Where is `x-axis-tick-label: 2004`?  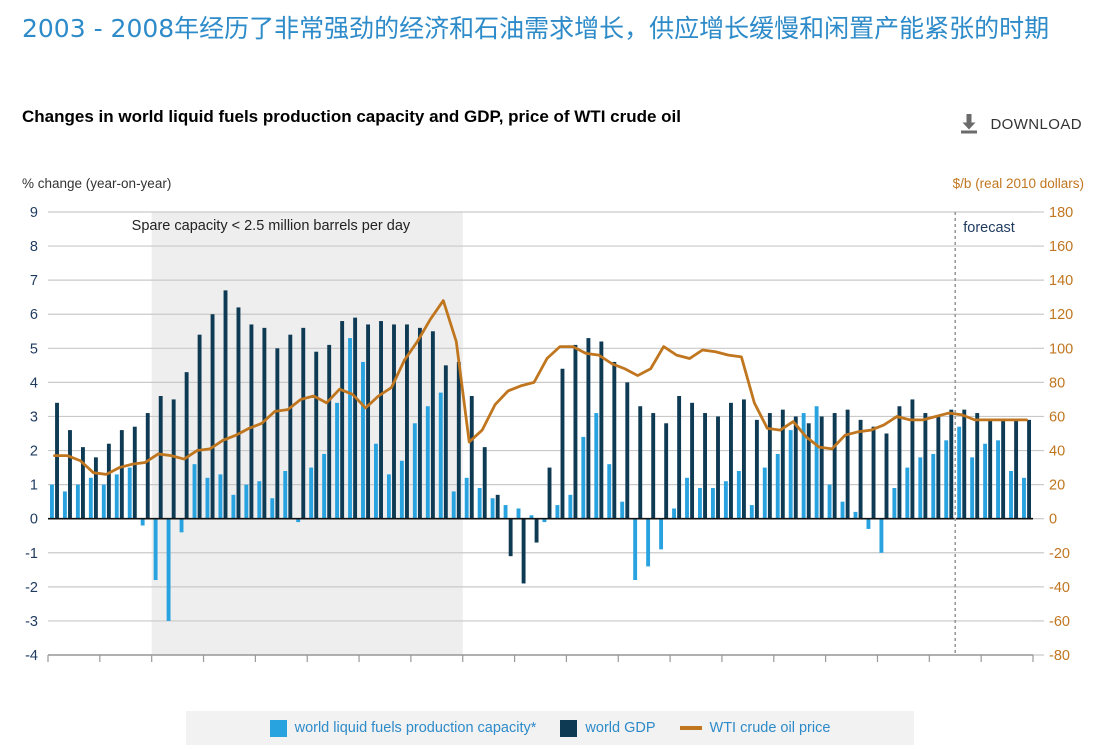
x-axis-tick-label: 2004 is located at coordinates (229, 669).